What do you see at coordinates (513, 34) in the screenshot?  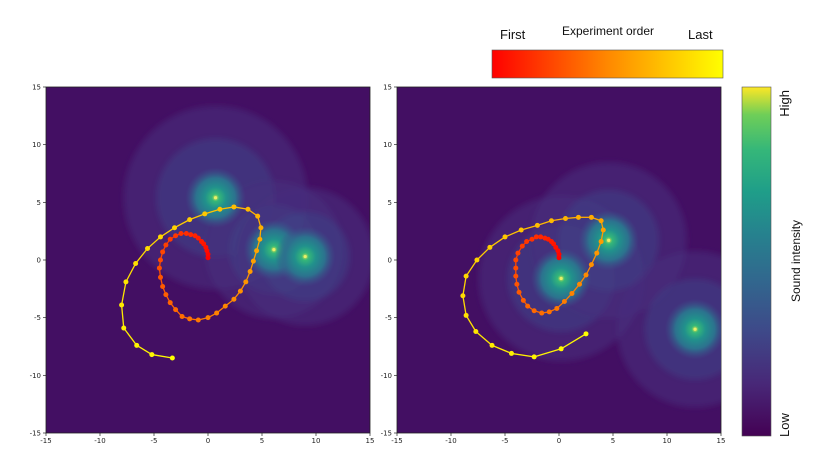 I see `order-colorbar-first-label: First` at bounding box center [513, 34].